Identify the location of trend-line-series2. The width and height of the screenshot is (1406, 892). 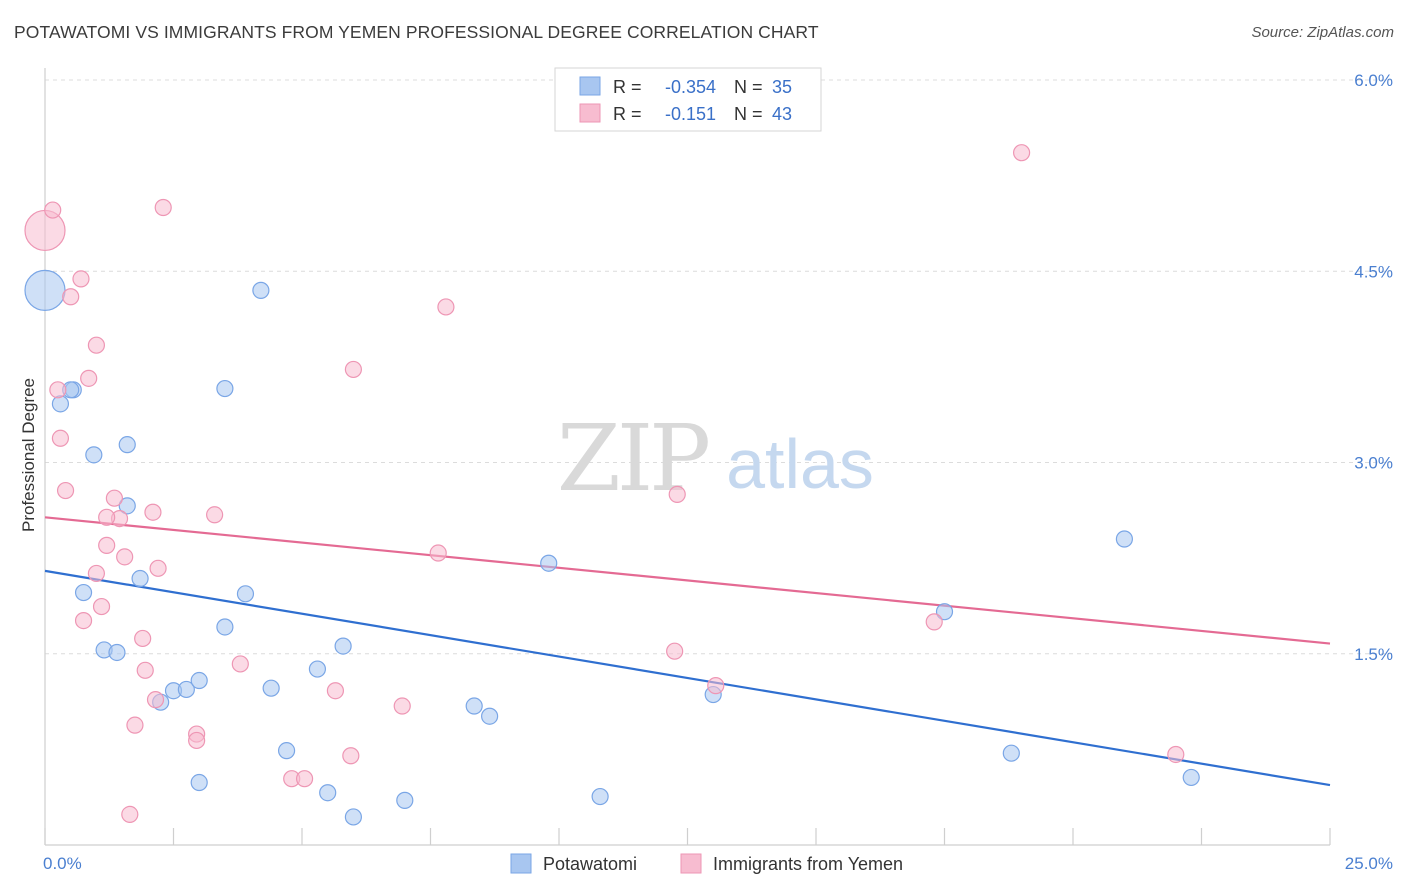
(687, 580).